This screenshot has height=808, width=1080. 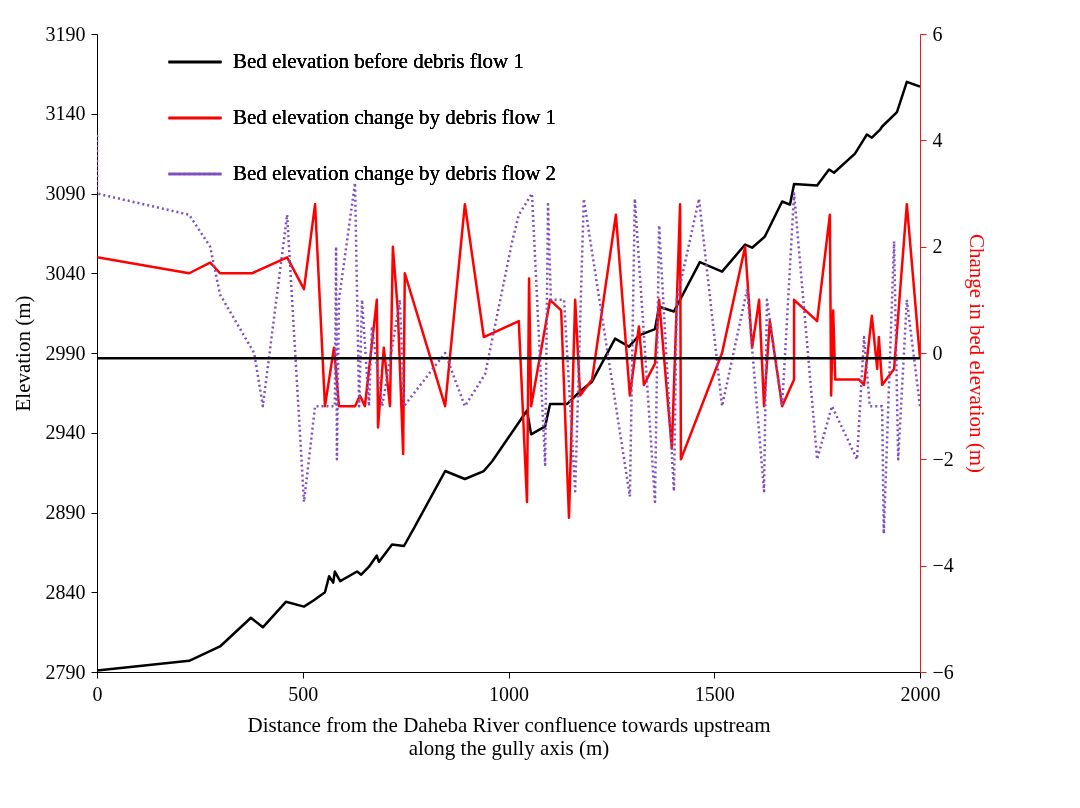 What do you see at coordinates (65, 512) in the screenshot?
I see `y-tick-label: 2890` at bounding box center [65, 512].